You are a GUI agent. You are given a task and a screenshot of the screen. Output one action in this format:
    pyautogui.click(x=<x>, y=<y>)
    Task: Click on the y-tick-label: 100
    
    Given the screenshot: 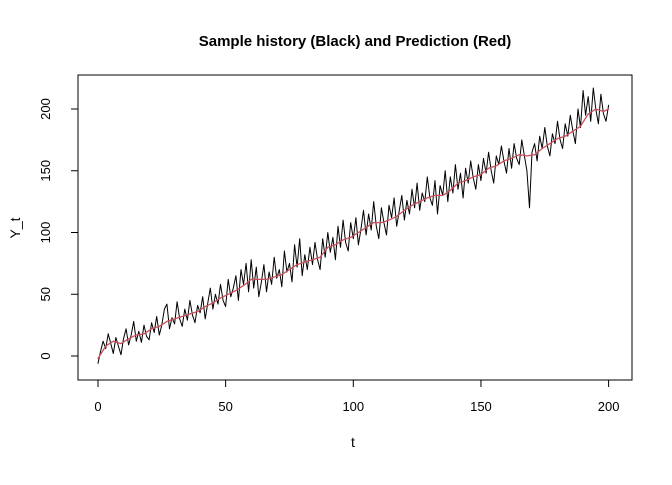 What is the action you would take?
    pyautogui.click(x=45, y=233)
    